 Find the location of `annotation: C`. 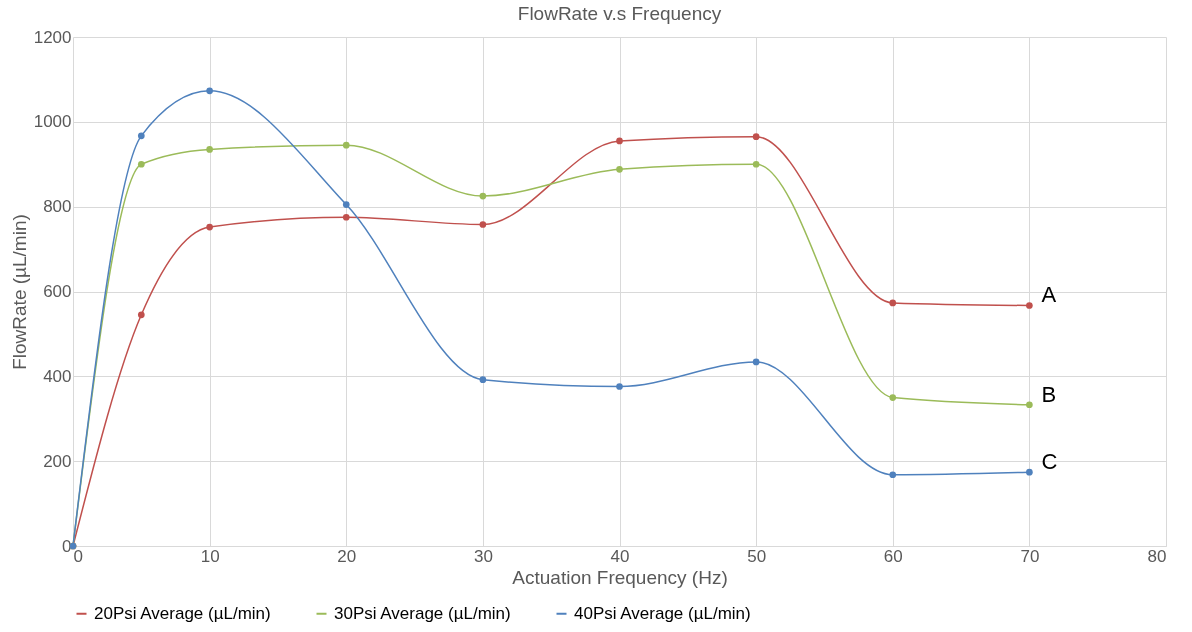

annotation: C is located at coordinates (1049, 462).